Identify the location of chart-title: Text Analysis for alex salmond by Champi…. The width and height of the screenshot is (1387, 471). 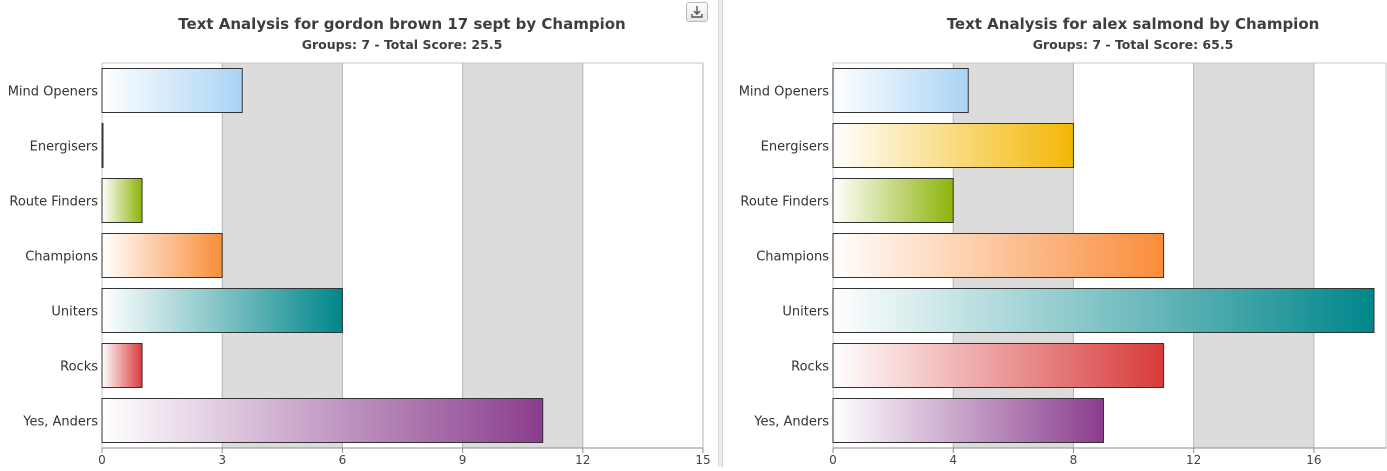
(1133, 24).